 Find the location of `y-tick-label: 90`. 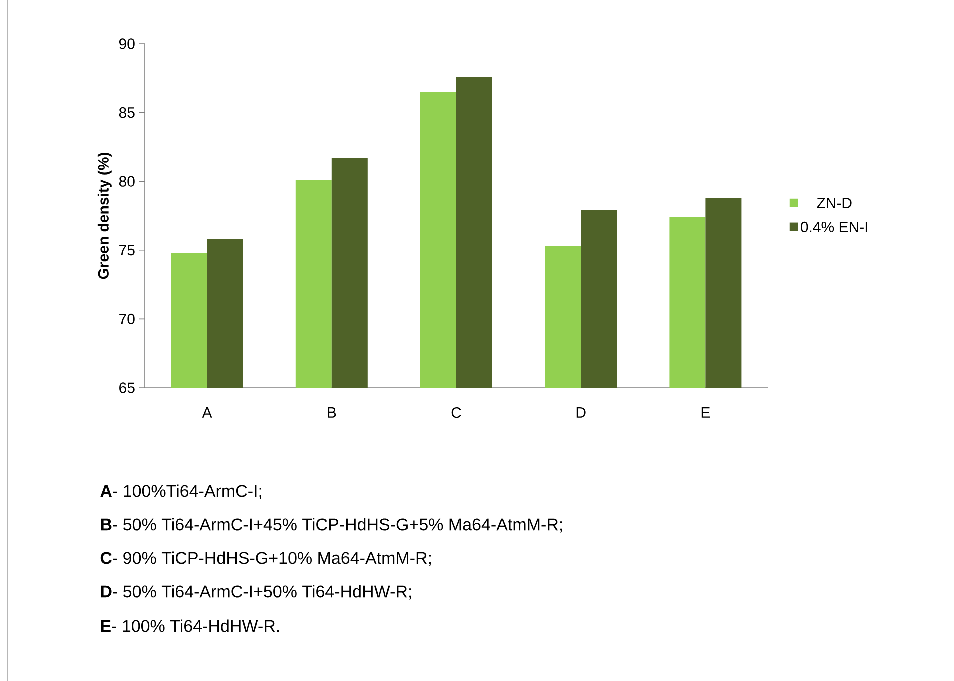

y-tick-label: 90 is located at coordinates (127, 44).